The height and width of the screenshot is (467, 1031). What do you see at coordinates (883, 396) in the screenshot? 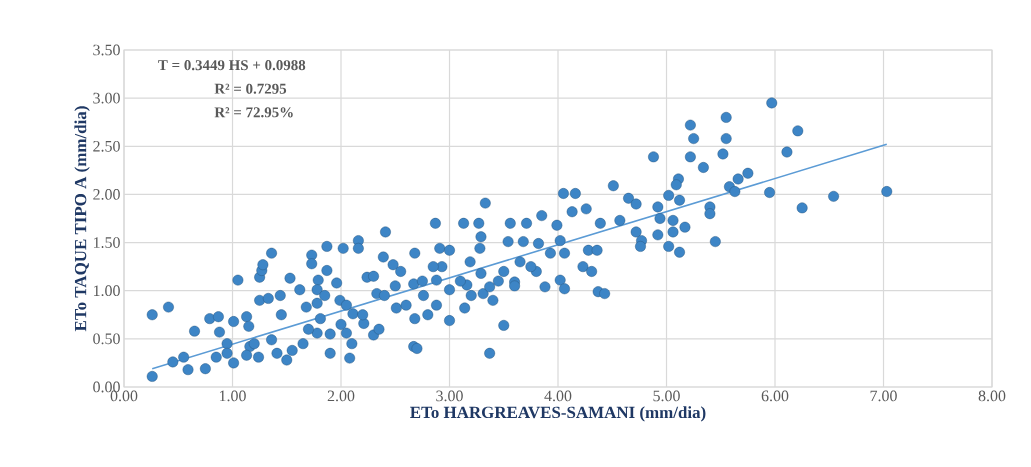
I see `x-tick-label: 7.00` at bounding box center [883, 396].